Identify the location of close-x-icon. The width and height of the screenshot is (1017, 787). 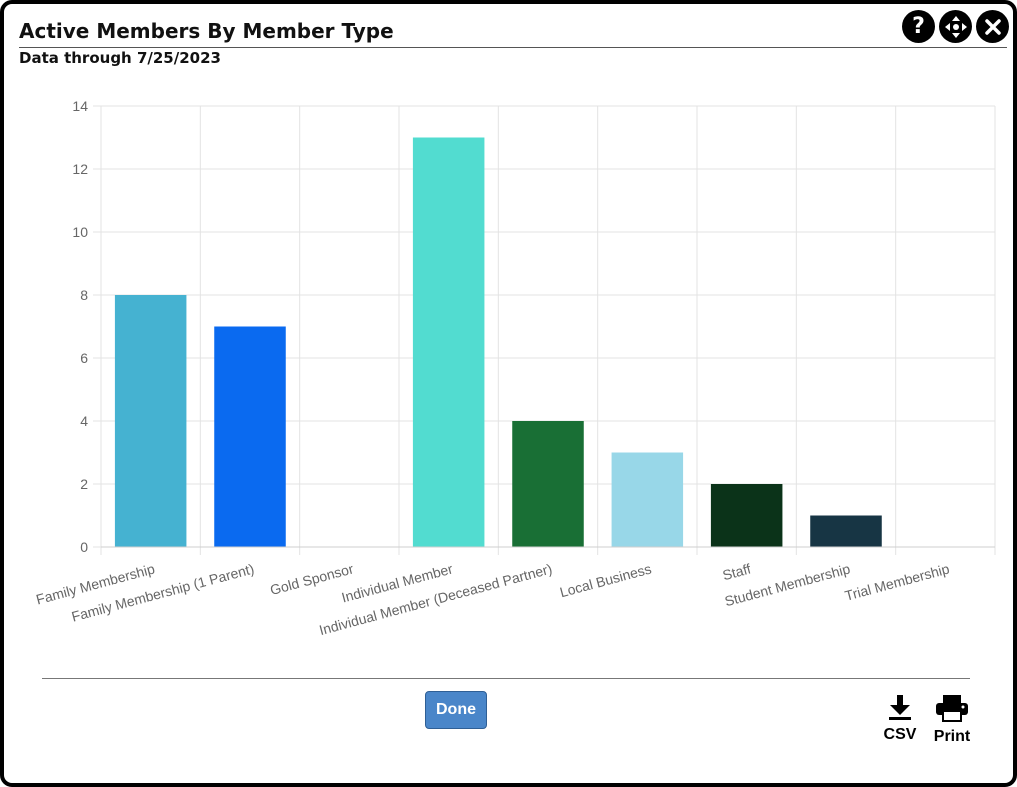
(992, 26).